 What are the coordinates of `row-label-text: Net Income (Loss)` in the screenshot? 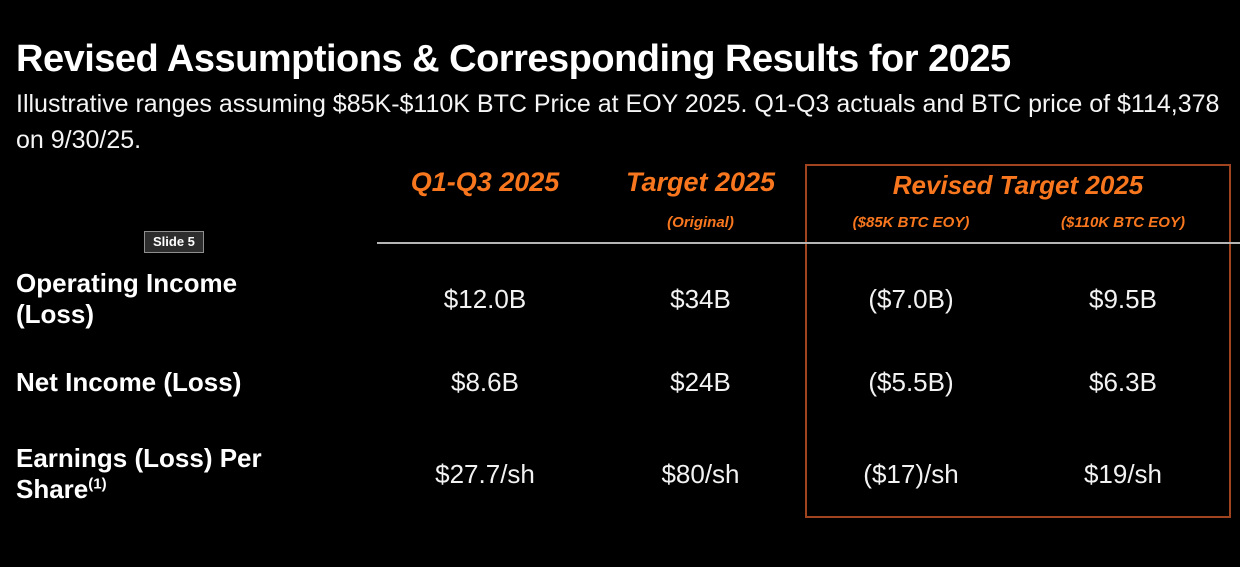 It's located at (129, 381).